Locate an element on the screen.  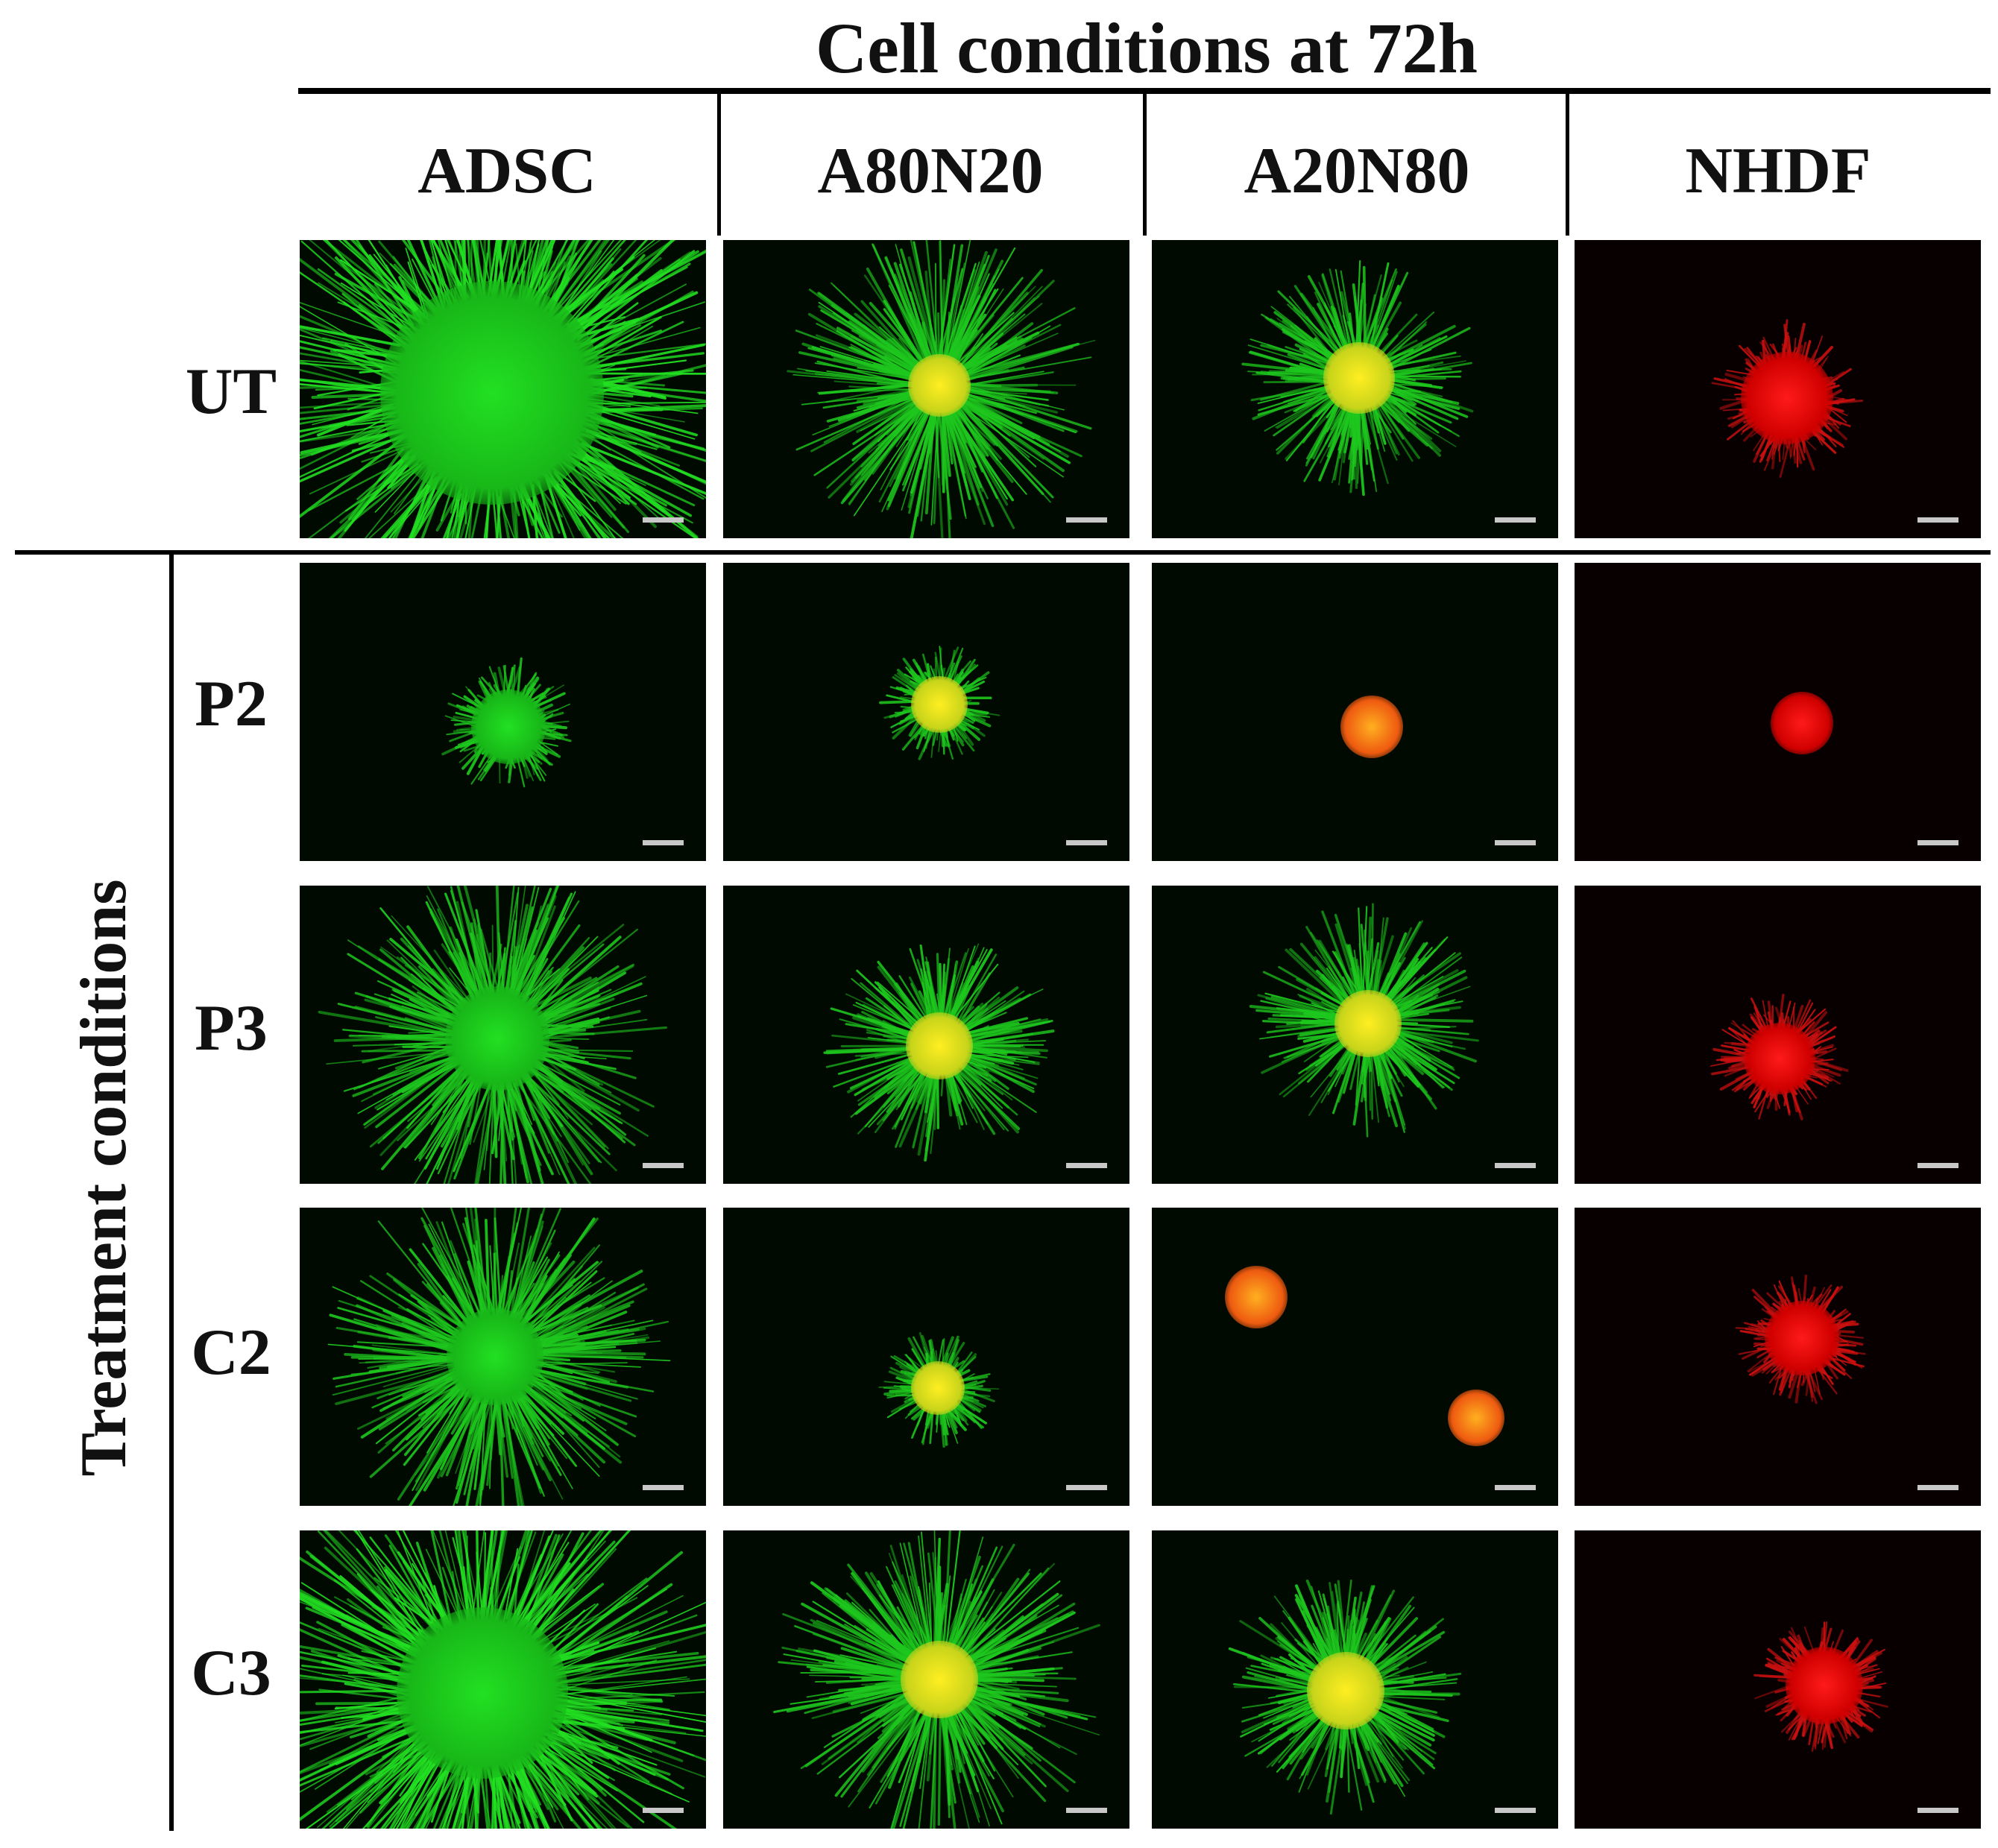
micrograph-c2-adsc is located at coordinates (503, 1357).